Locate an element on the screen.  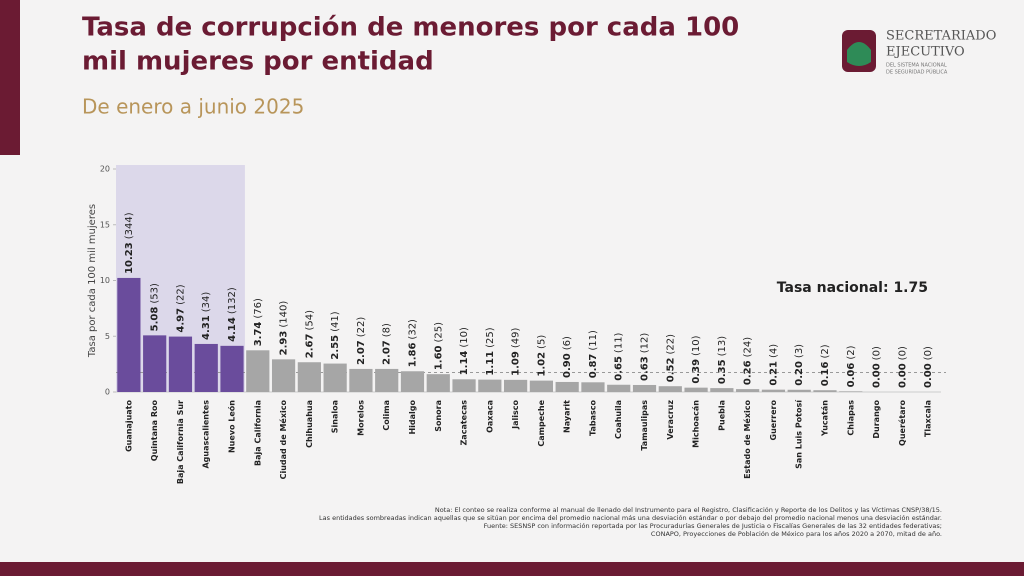
value-label: 0.35 (13) is located at coordinates (722, 360).